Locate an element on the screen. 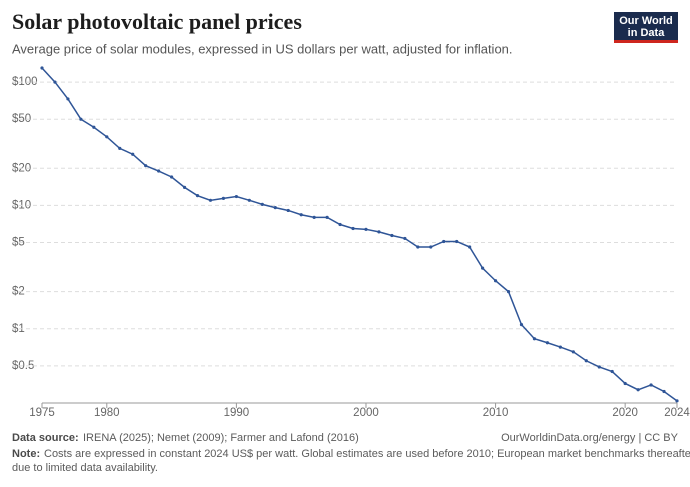  x-tick-label: 2024 is located at coordinates (677, 413).